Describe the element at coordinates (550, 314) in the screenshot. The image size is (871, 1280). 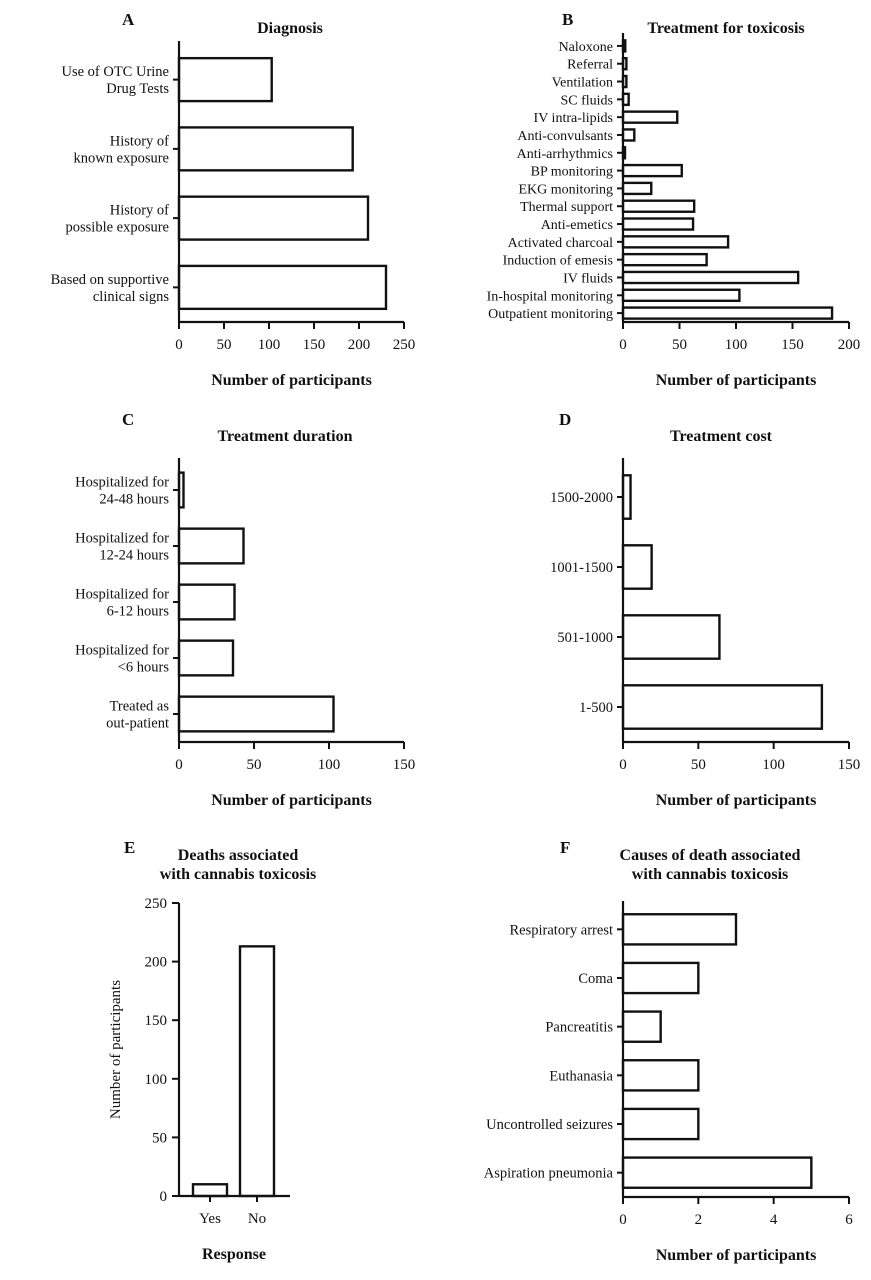
I see `category-label: Outpatient monitoring` at that location.